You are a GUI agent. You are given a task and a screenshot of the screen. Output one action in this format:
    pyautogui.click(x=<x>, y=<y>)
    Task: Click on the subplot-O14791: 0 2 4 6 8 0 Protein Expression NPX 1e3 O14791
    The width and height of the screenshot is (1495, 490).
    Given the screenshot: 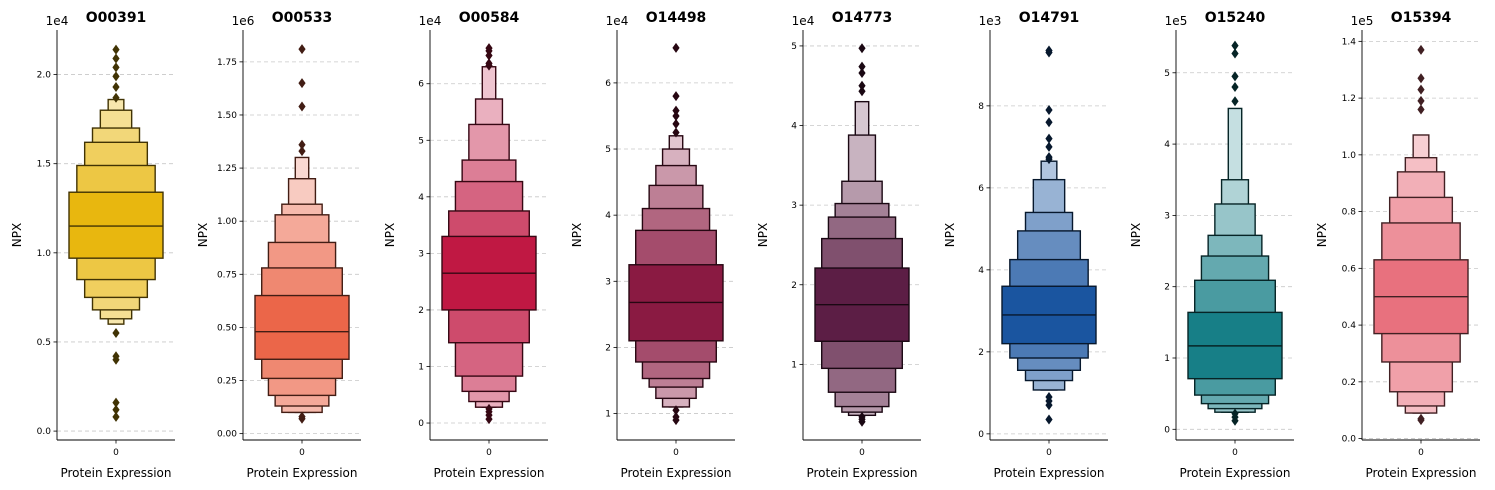 What is the action you would take?
    pyautogui.click(x=1025, y=245)
    